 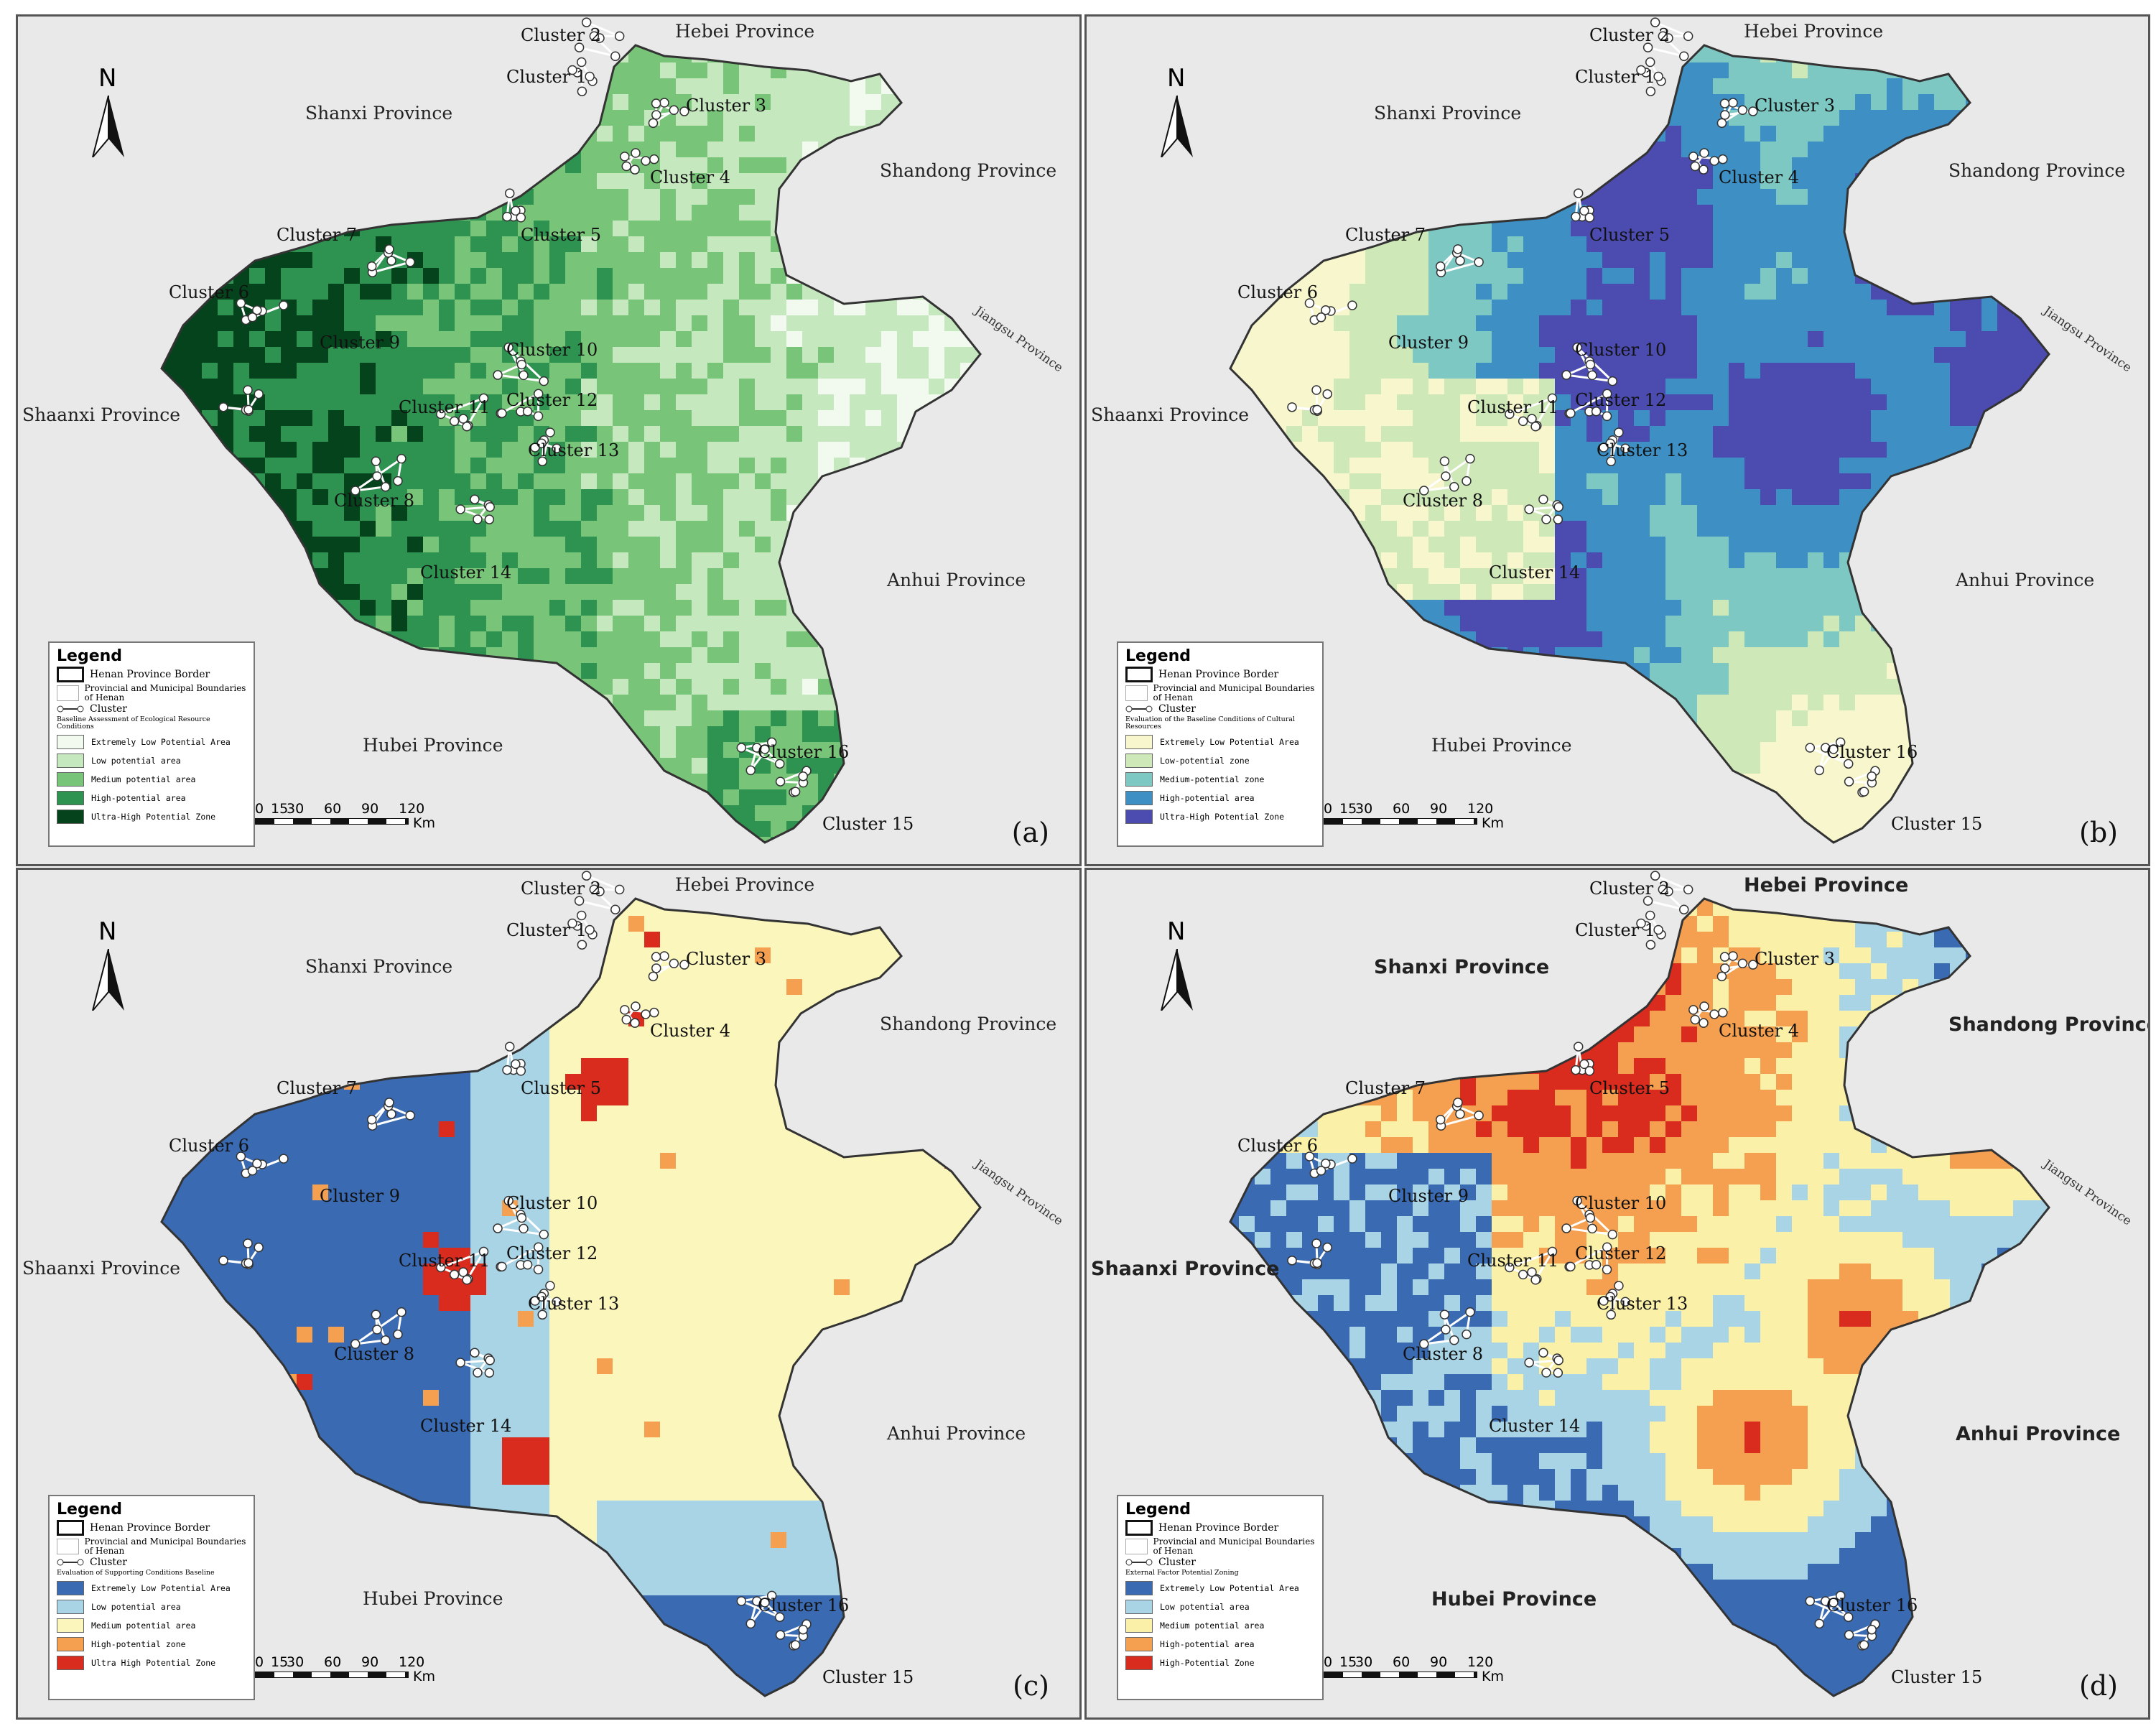 What do you see at coordinates (332, 821) in the screenshot?
I see `scale-bar-graphic` at bounding box center [332, 821].